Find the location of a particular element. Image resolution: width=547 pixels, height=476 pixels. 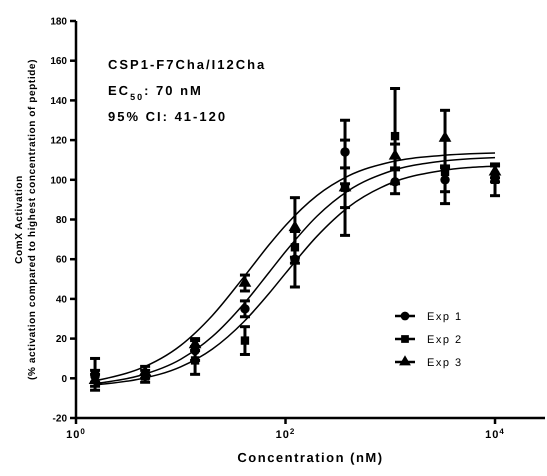

legend-label: Exp 3 is located at coordinates (445, 362).